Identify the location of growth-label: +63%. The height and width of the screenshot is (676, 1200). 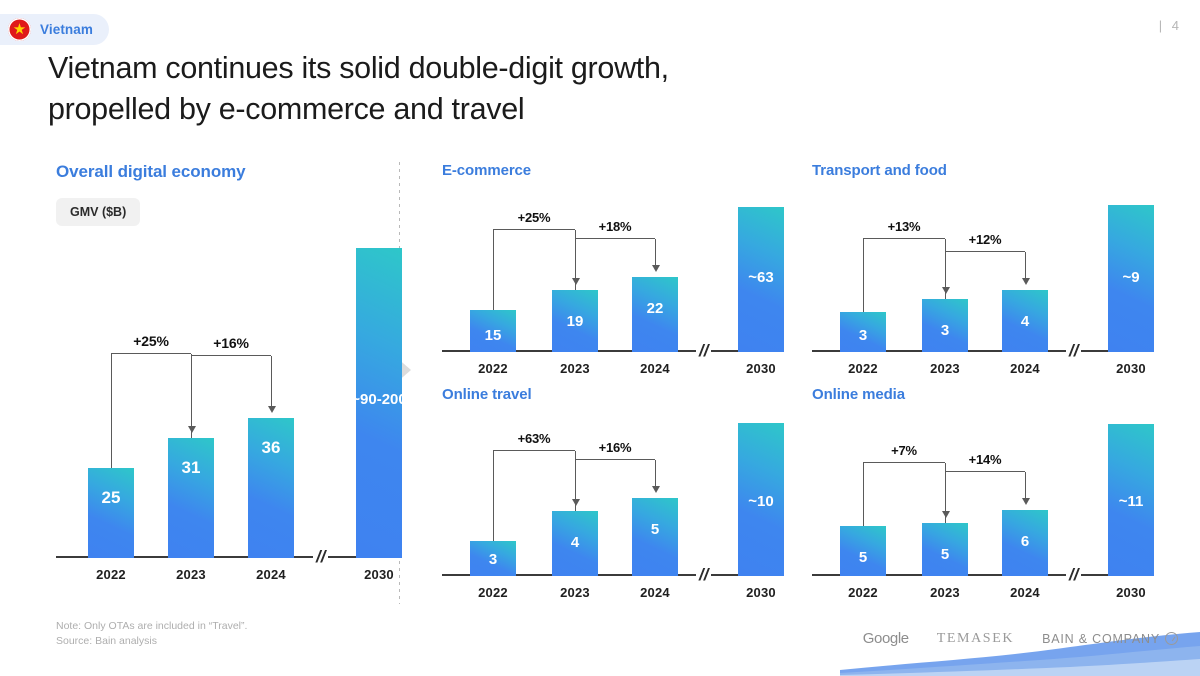
(534, 438).